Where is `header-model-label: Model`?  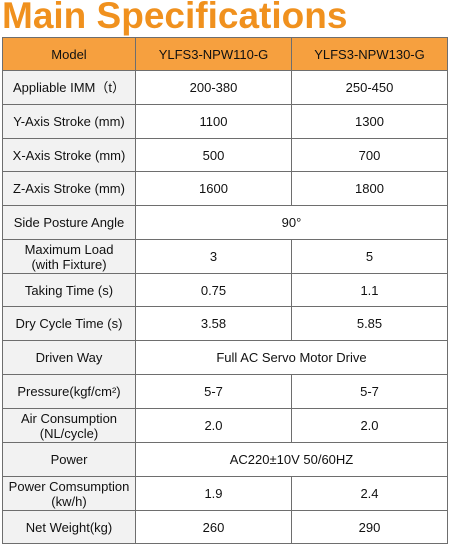
header-model-label: Model is located at coordinates (69, 54).